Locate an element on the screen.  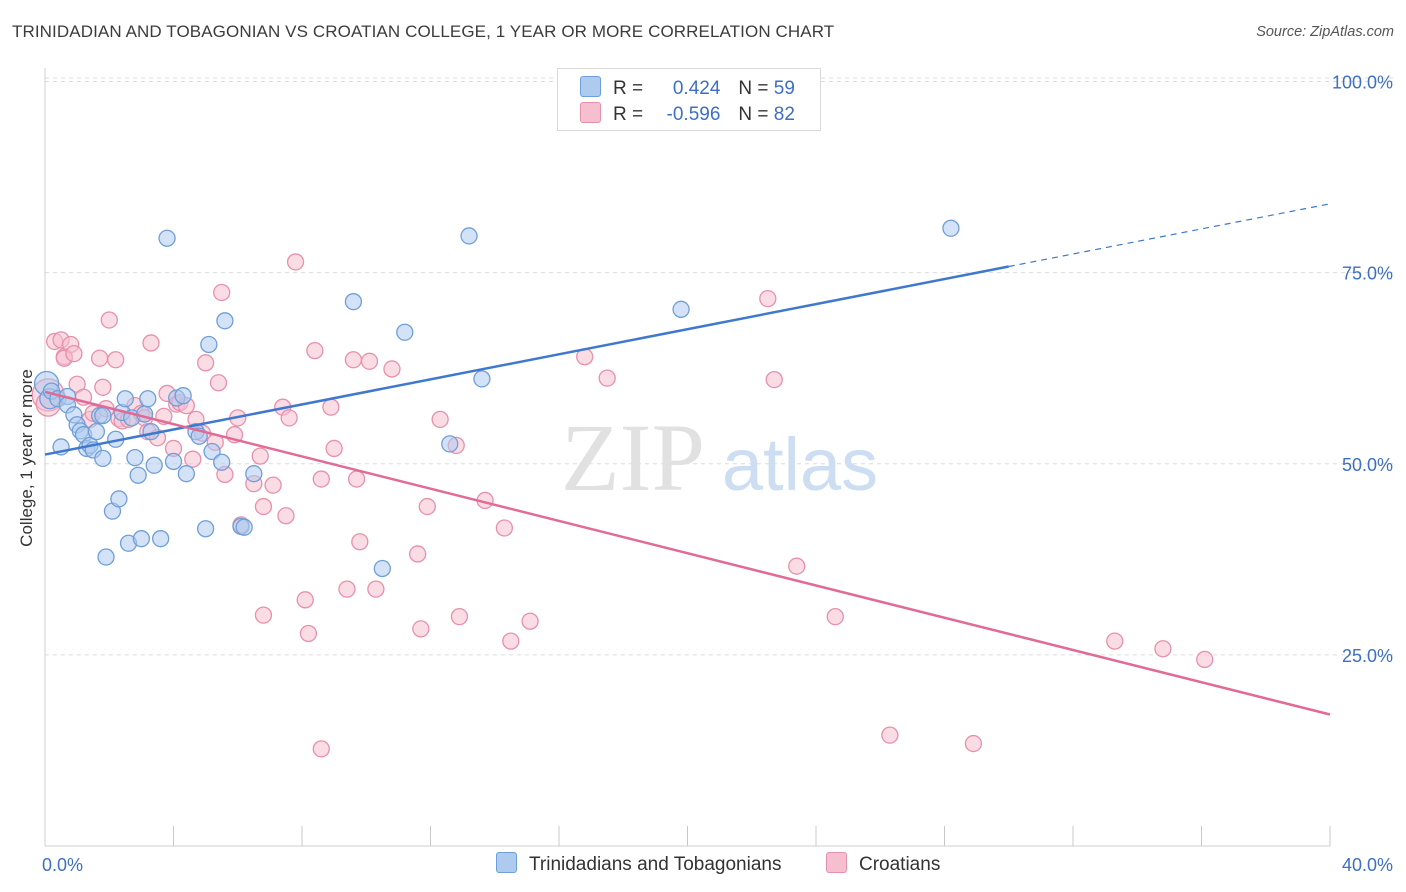
bottom-legend-swatch-pink is located at coordinates (836, 862).